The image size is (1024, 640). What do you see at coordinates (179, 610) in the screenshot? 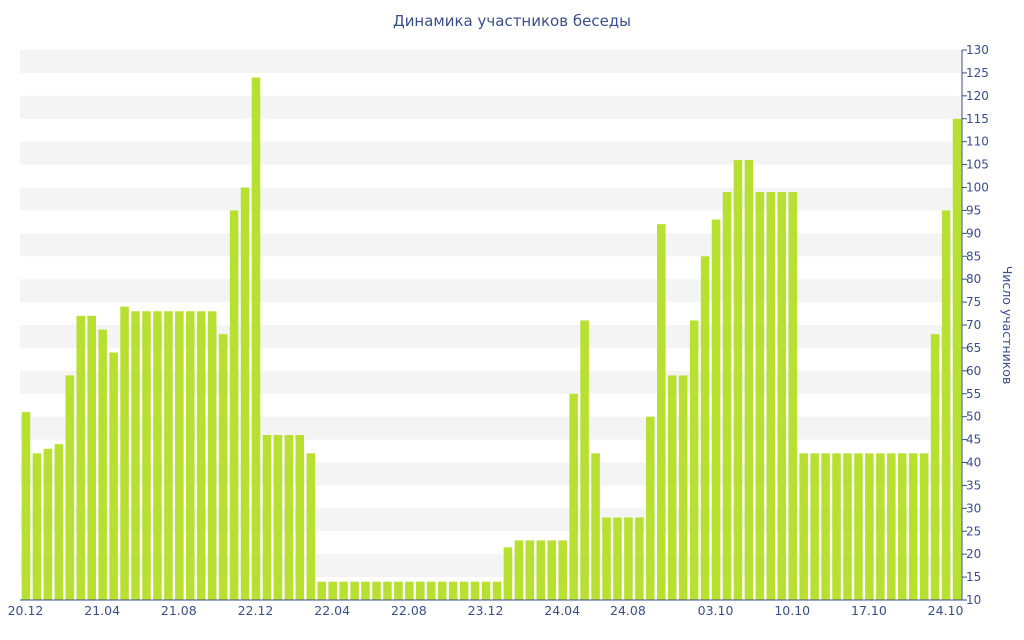
I see `x-tick-label: 21.08` at bounding box center [179, 610].